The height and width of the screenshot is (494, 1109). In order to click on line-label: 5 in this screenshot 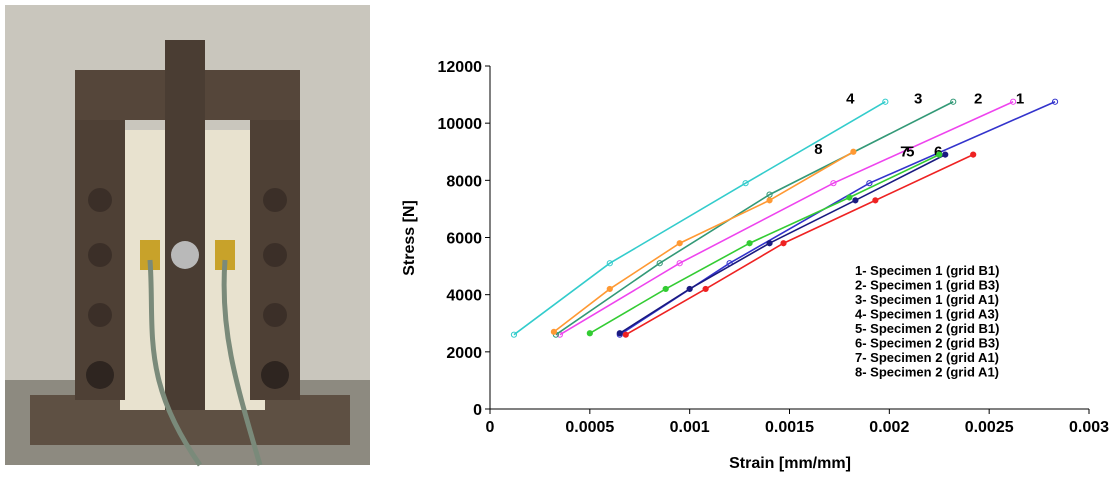, I will do `click(910, 152)`.